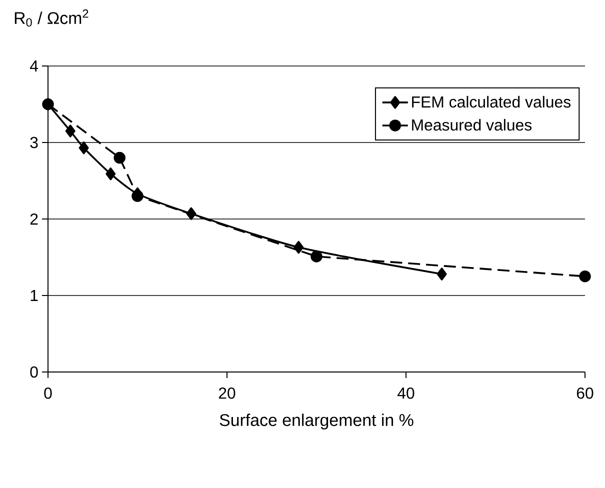 This screenshot has height=488, width=605. Describe the element at coordinates (34, 219) in the screenshot. I see `y-tick-label: 2` at that location.